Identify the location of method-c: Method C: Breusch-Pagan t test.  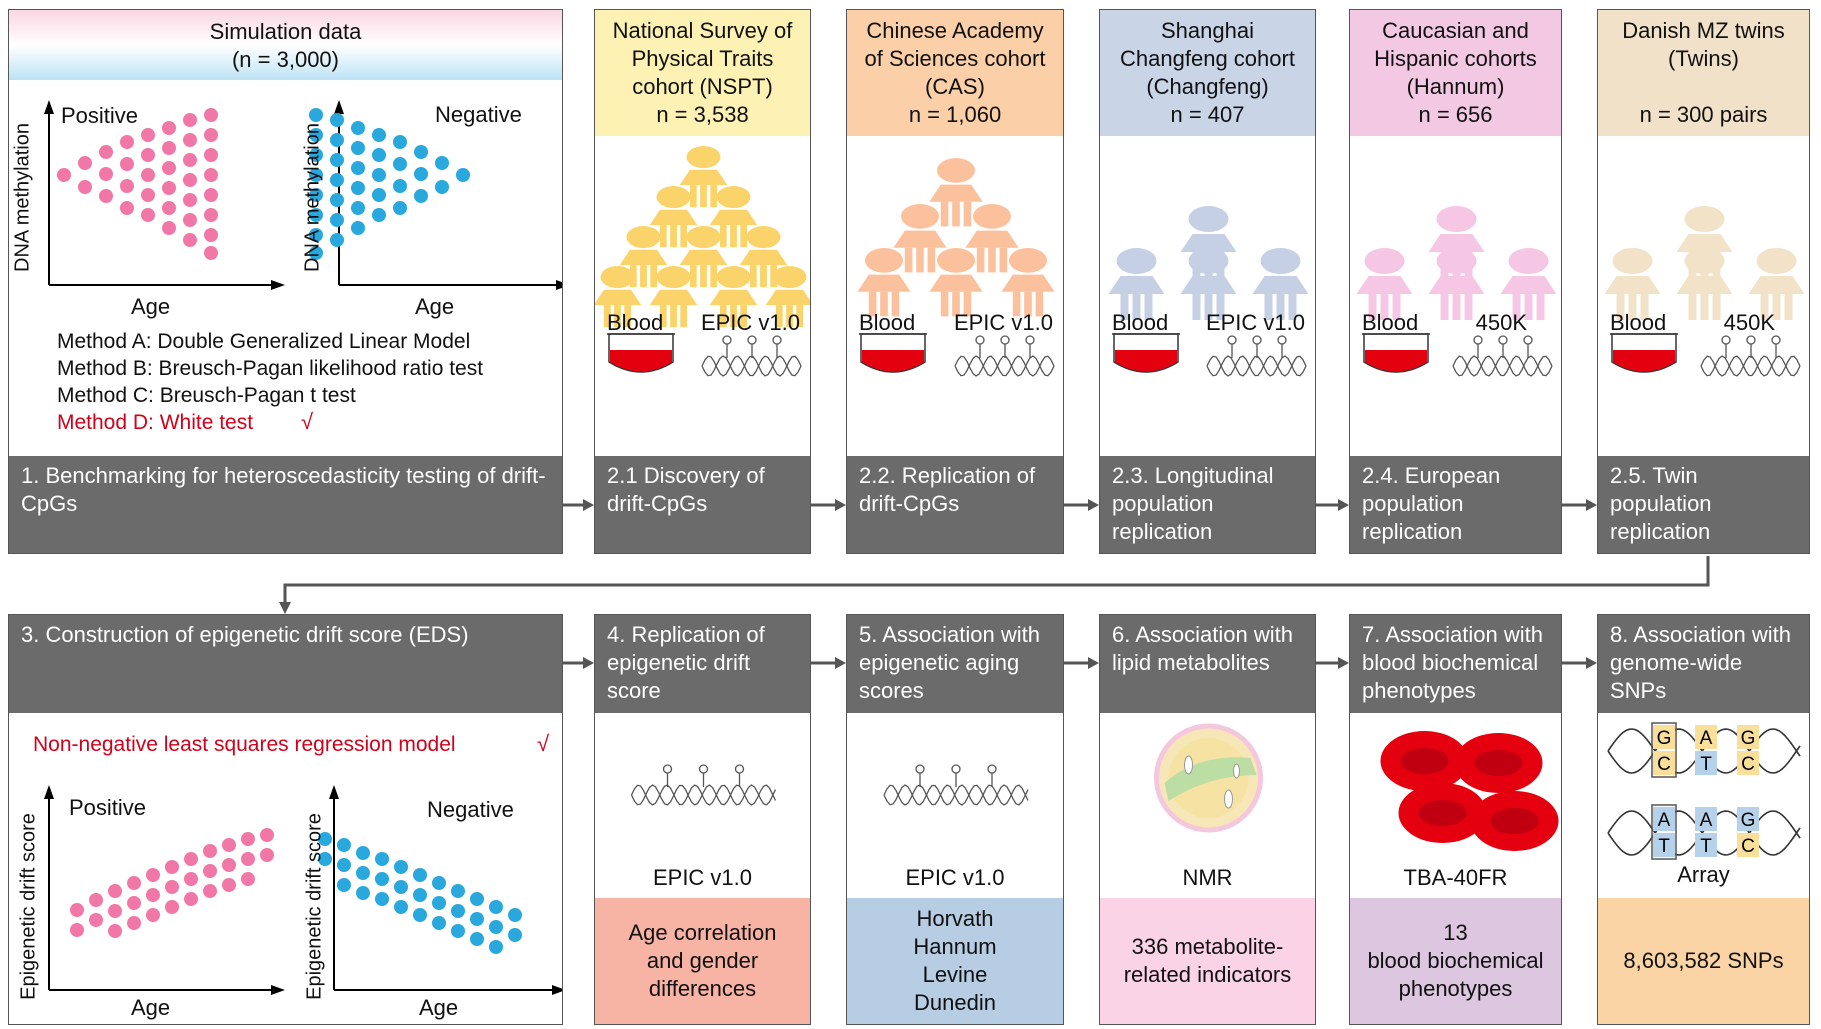
(206, 395).